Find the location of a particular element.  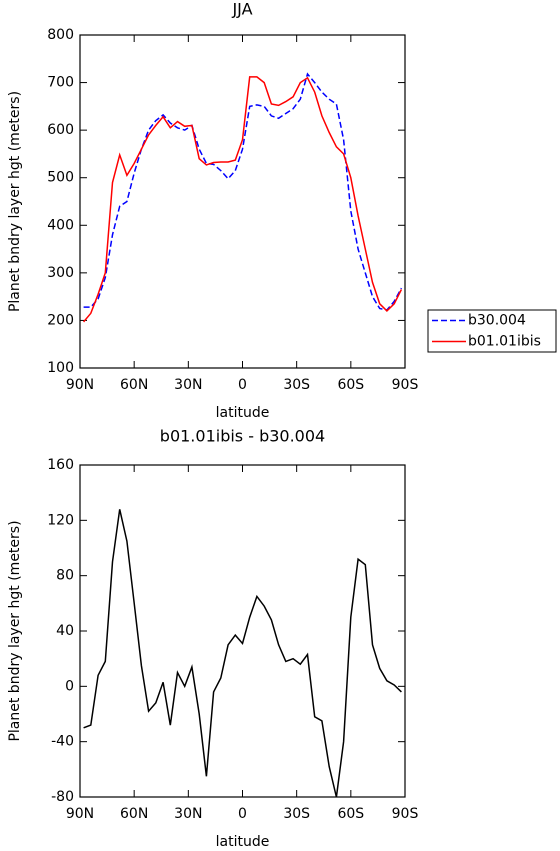

legend-box is located at coordinates (492, 331).